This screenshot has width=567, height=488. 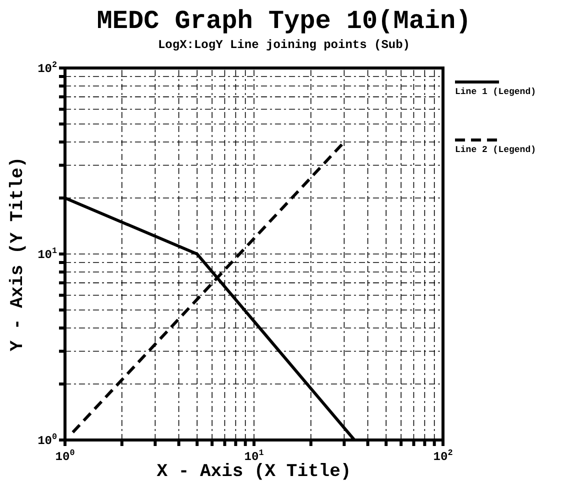 I want to click on chart-title: MEDC Graph Type 10(Main), so click(x=284, y=21).